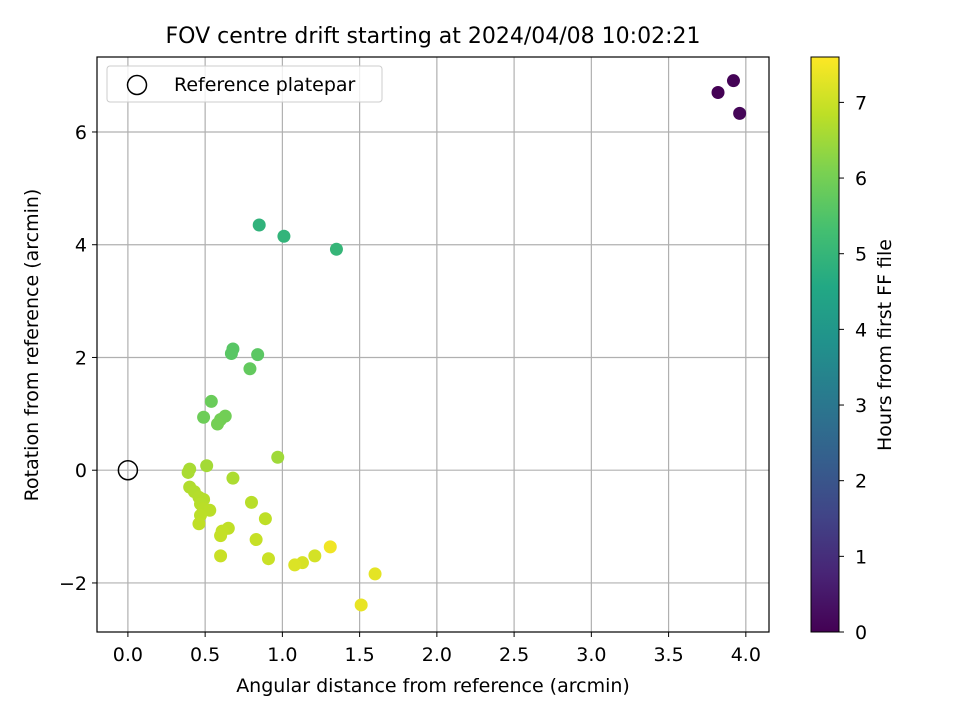  Describe the element at coordinates (885, 345) in the screenshot. I see `colorbar-label: Hours from first FF file` at that location.